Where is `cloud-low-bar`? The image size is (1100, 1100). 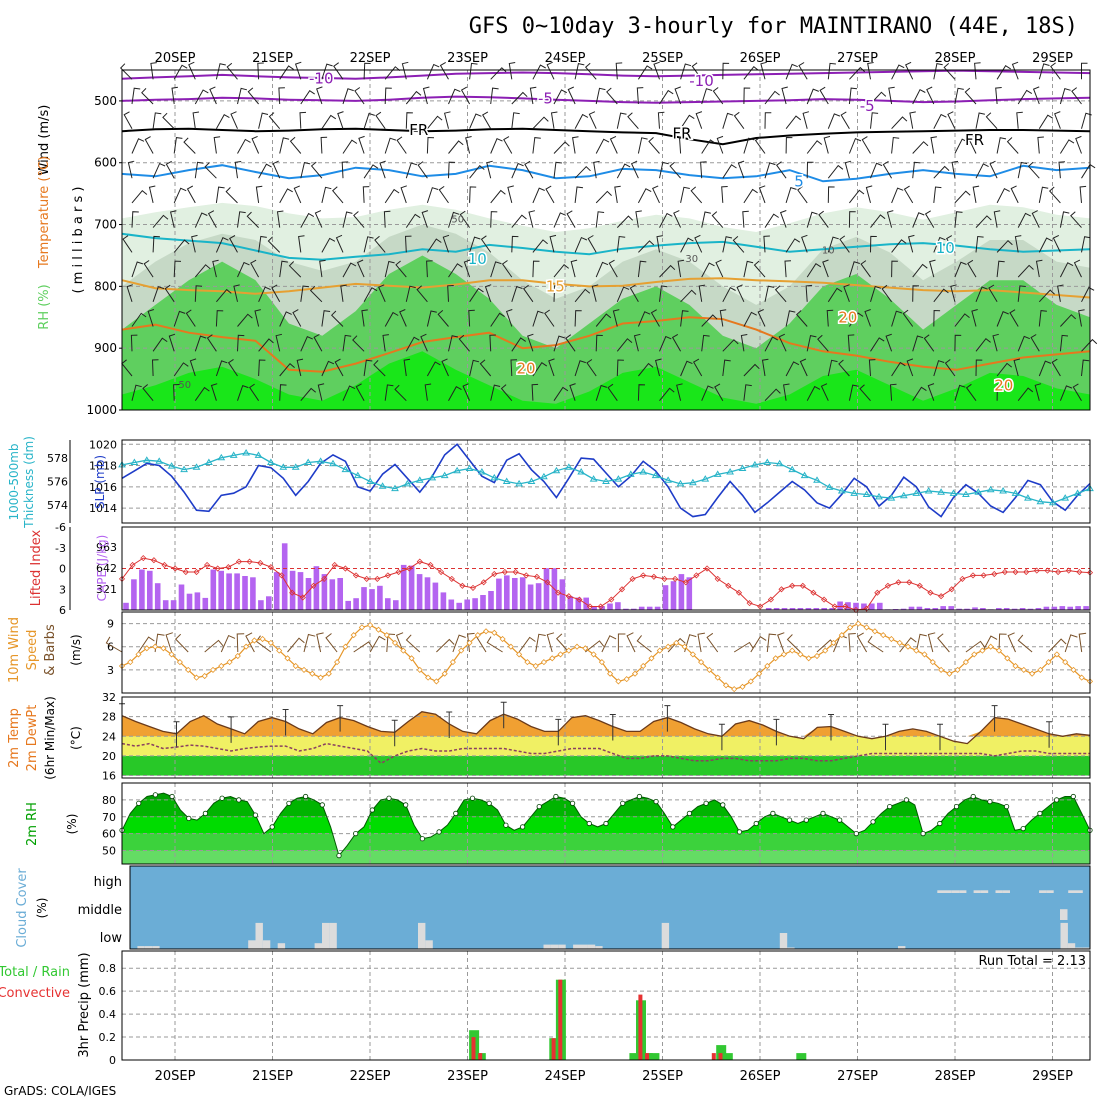
cloud-low-bar is located at coordinates (584, 946).